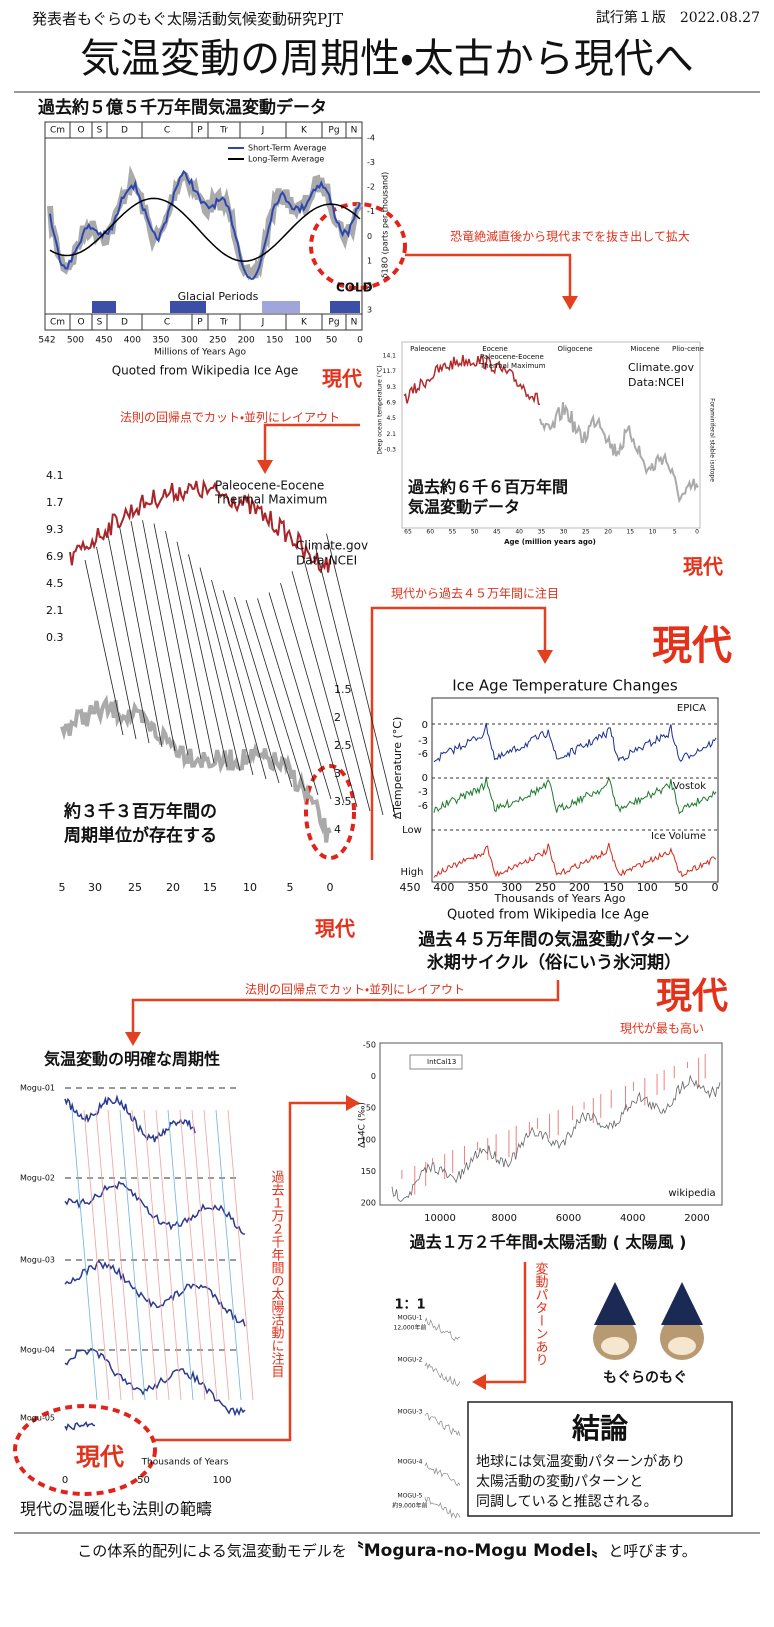 This screenshot has height=1627, width=774. Describe the element at coordinates (423, 792) in the screenshot. I see `tick-label: -3` at that location.